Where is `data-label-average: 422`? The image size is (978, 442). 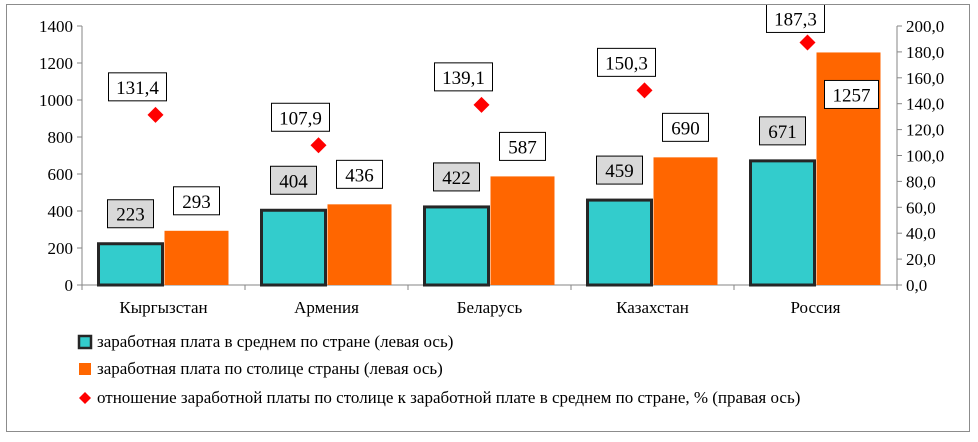
data-label-average: 422 is located at coordinates (456, 178).